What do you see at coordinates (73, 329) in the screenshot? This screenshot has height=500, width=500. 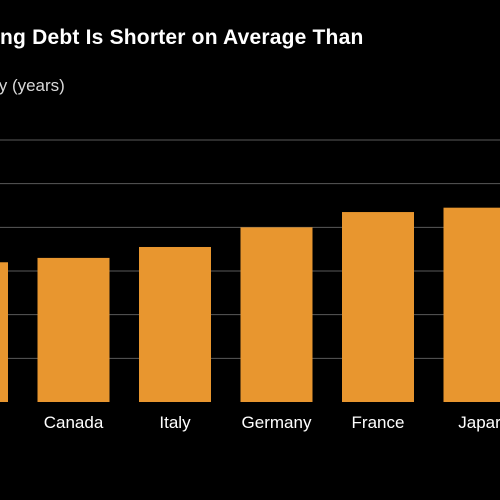 I see `bar-canada` at bounding box center [73, 329].